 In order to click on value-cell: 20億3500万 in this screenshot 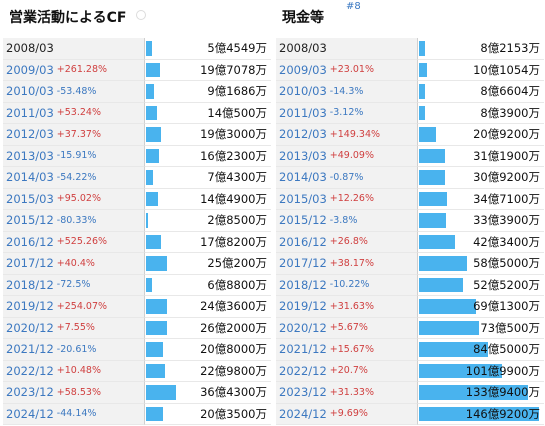, I will do `click(208, 414)`.